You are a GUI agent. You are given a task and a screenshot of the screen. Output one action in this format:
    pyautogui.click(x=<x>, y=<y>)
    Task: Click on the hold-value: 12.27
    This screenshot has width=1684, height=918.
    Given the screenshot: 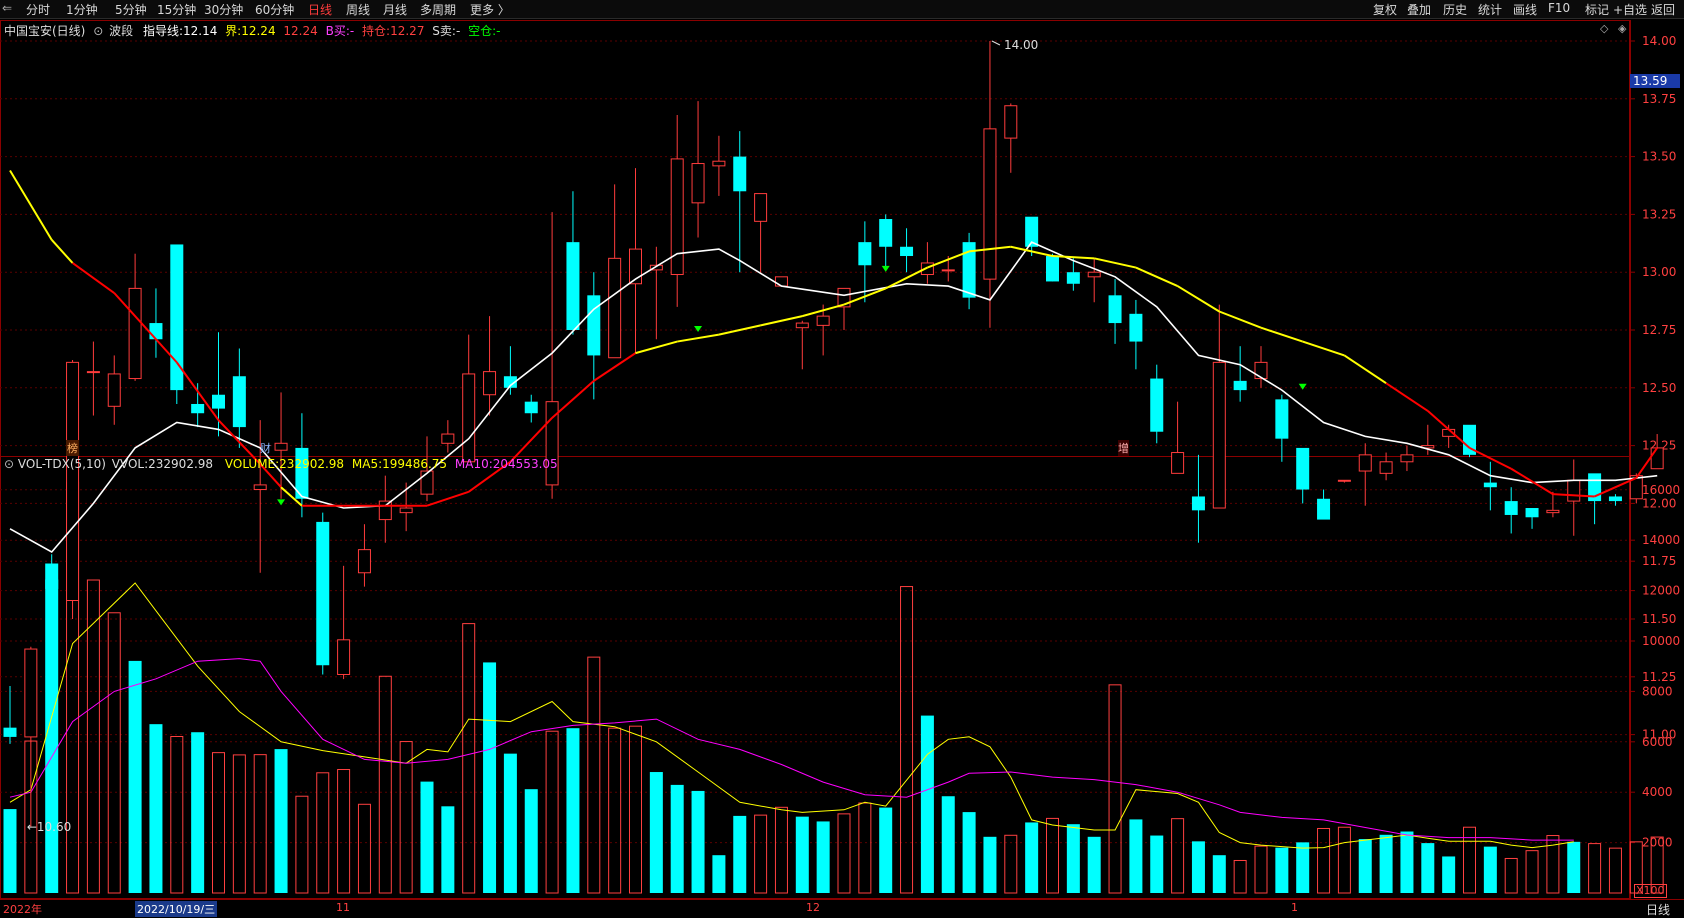 What is the action you would take?
    pyautogui.click(x=407, y=31)
    